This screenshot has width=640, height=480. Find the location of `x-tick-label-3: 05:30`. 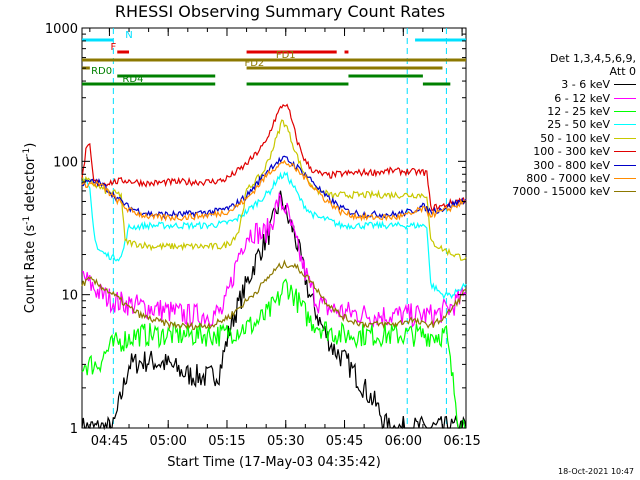

x-tick-label-3: 05:30 is located at coordinates (285, 441).